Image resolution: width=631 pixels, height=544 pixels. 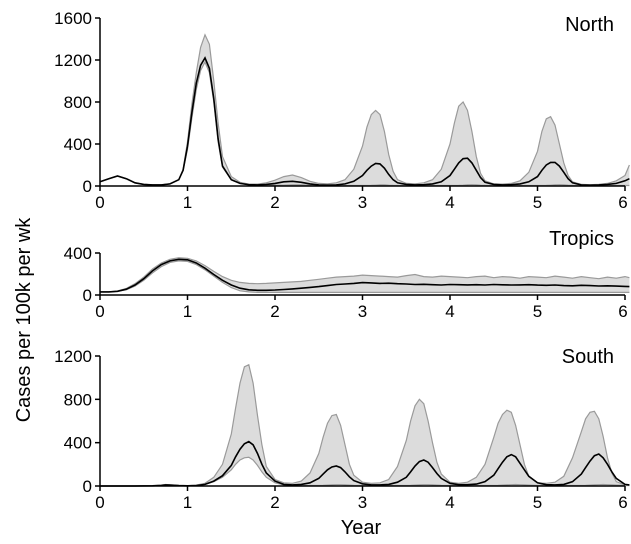 What do you see at coordinates (73, 18) in the screenshot?
I see `north-y-tick-label: 1600` at bounding box center [73, 18].